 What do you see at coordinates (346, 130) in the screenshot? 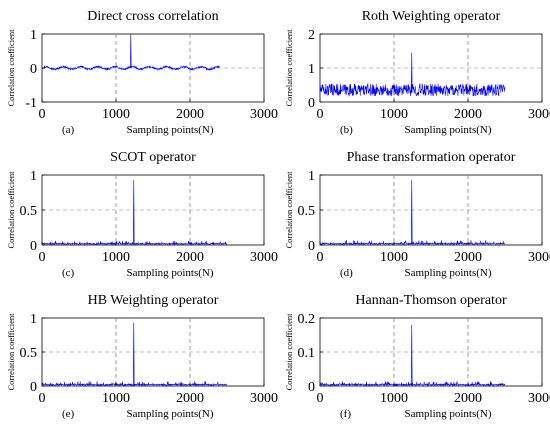
I see `panel-letter: (b)` at bounding box center [346, 130].